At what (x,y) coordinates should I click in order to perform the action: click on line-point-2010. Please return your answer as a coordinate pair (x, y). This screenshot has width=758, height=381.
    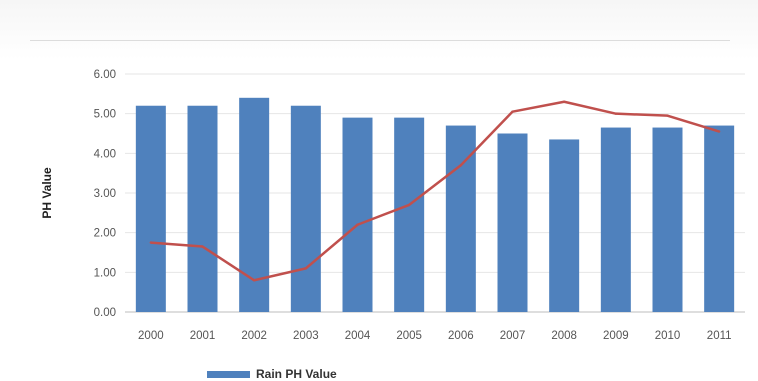
    Looking at the image, I should click on (667, 115).